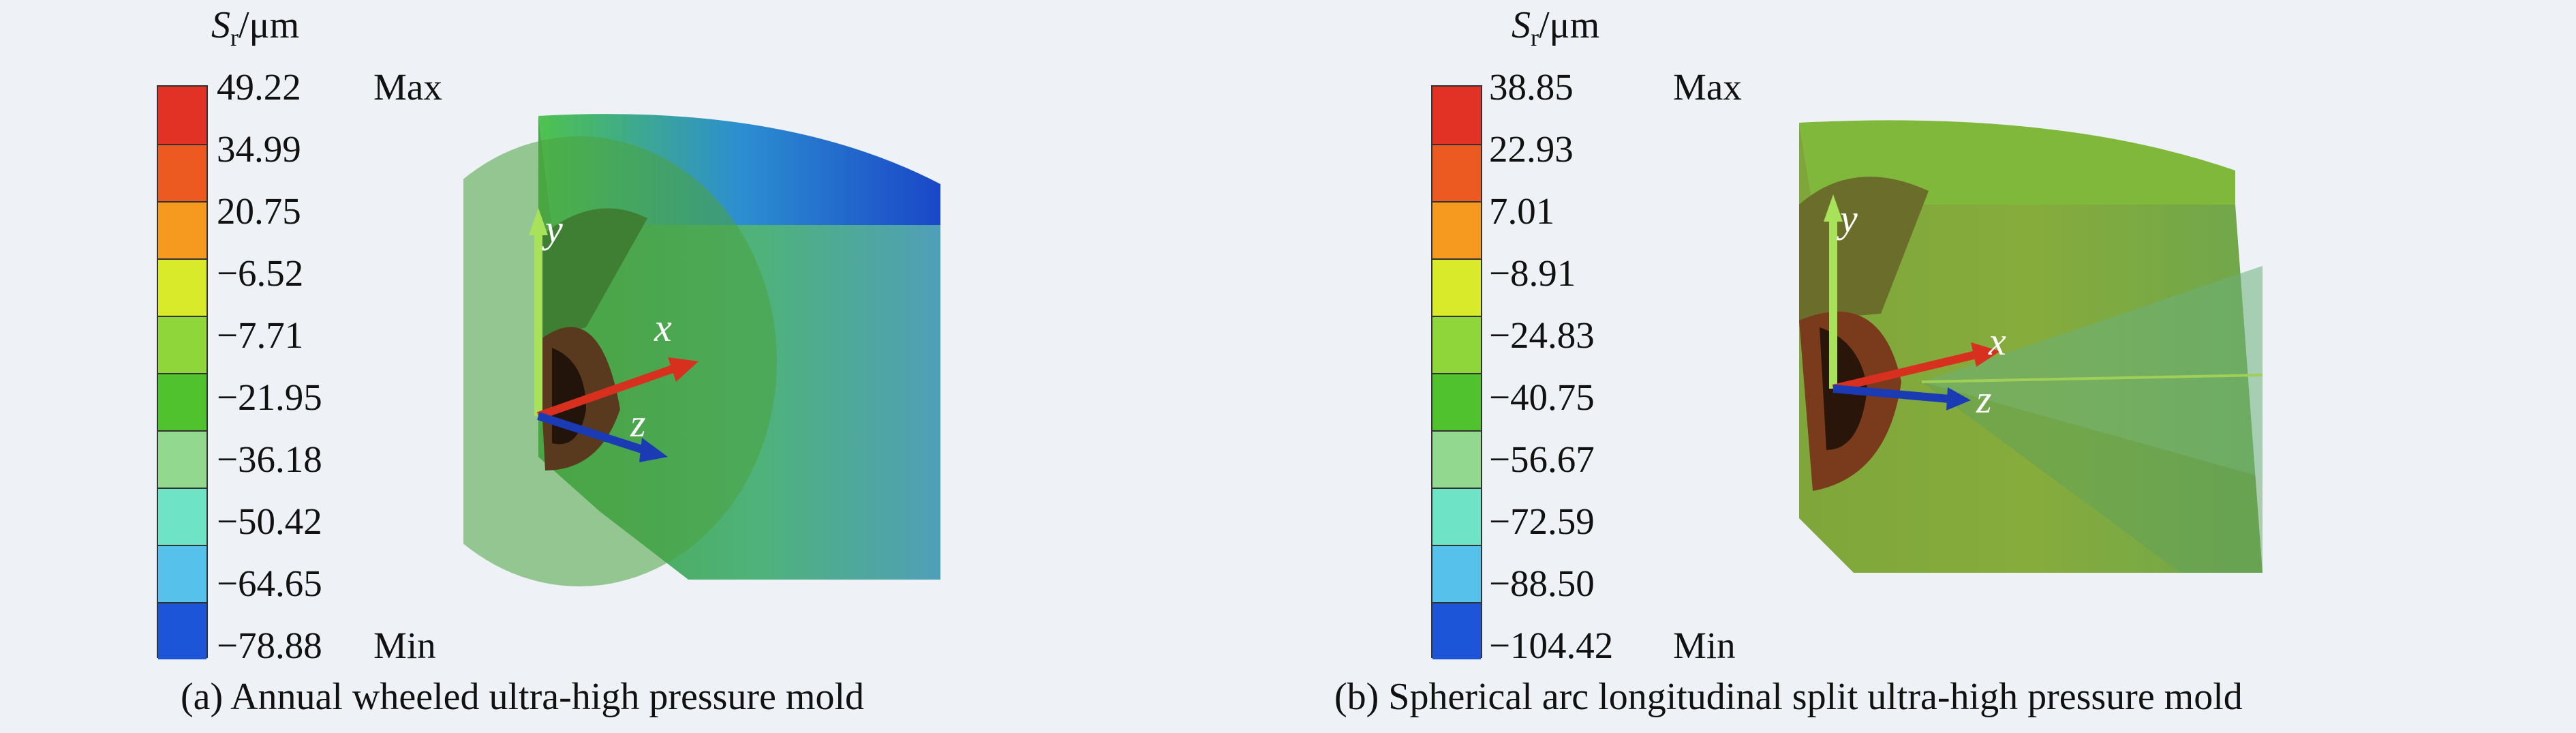 The height and width of the screenshot is (733, 2576). I want to click on colorbar-a, so click(182, 372).